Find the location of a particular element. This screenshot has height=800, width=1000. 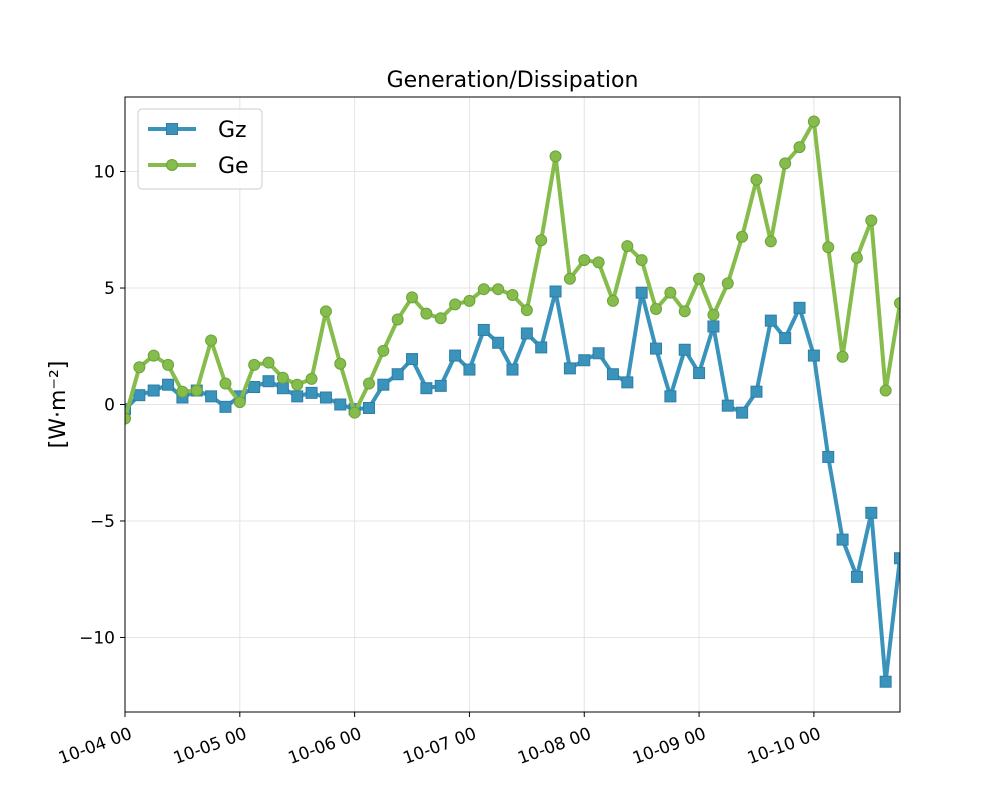

y-tick-label: 0 is located at coordinates (109, 406).